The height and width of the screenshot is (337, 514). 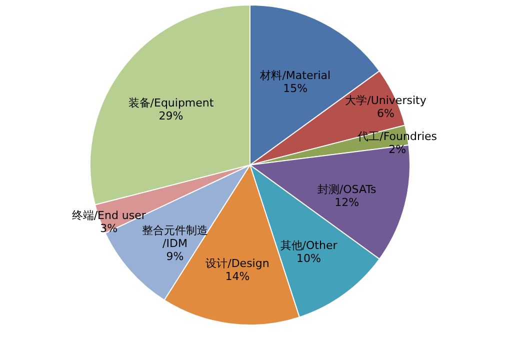 I want to click on data-label: 6%, so click(x=385, y=113).